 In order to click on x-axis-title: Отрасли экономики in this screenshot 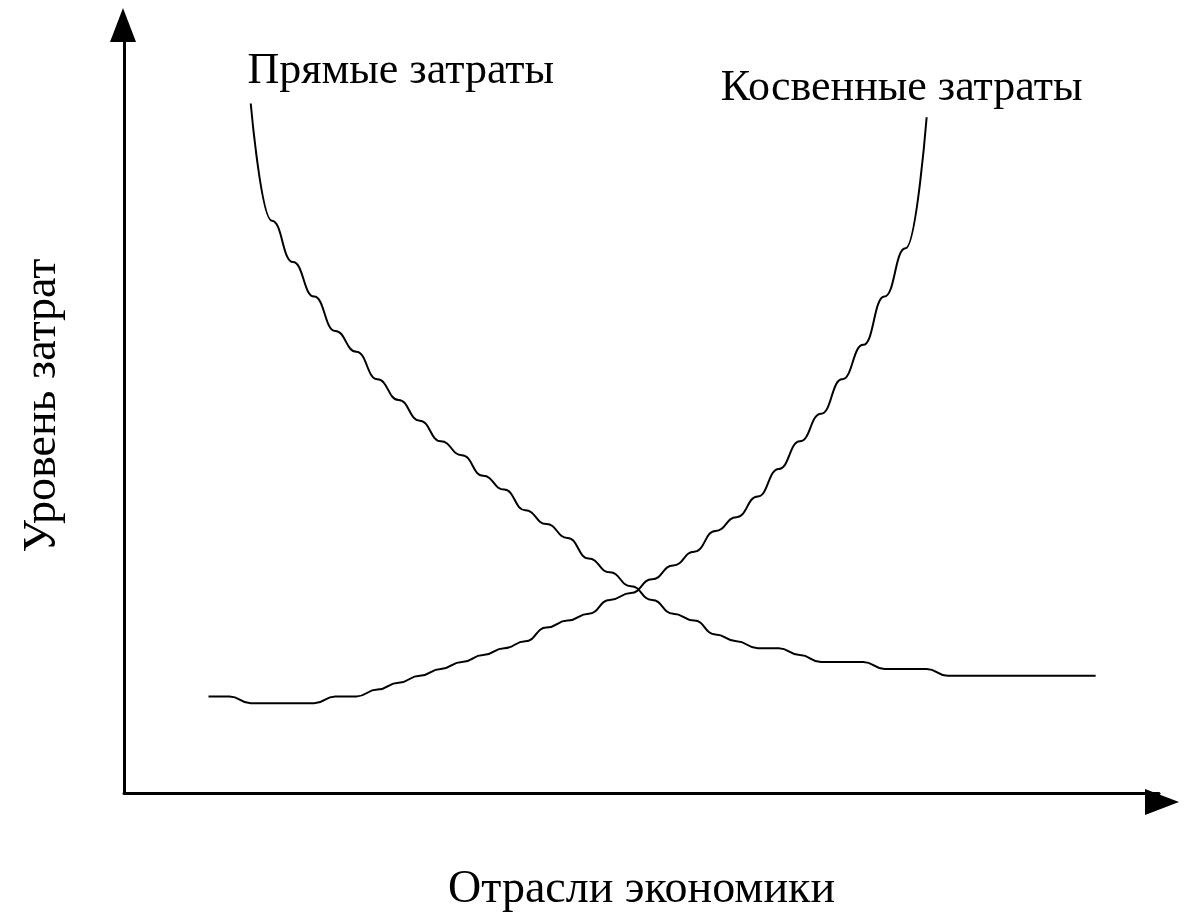, I will do `click(641, 886)`.